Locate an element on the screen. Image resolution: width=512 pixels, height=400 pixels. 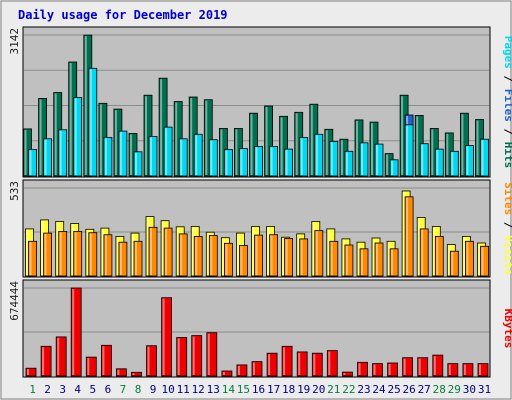
day-label-19: 19 is located at coordinates (303, 389).